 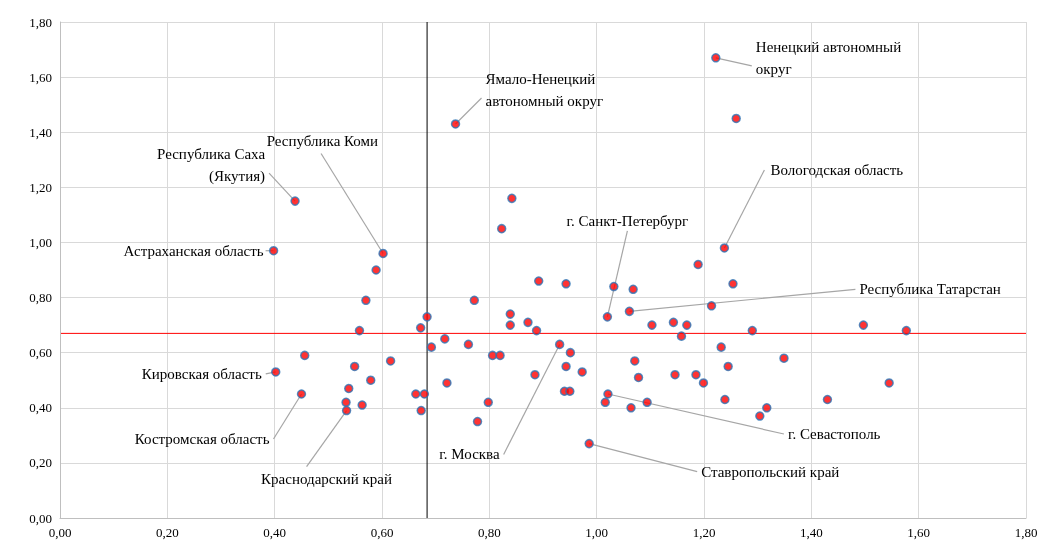 I want to click on y-tick-label: 1,00, so click(x=40, y=242).